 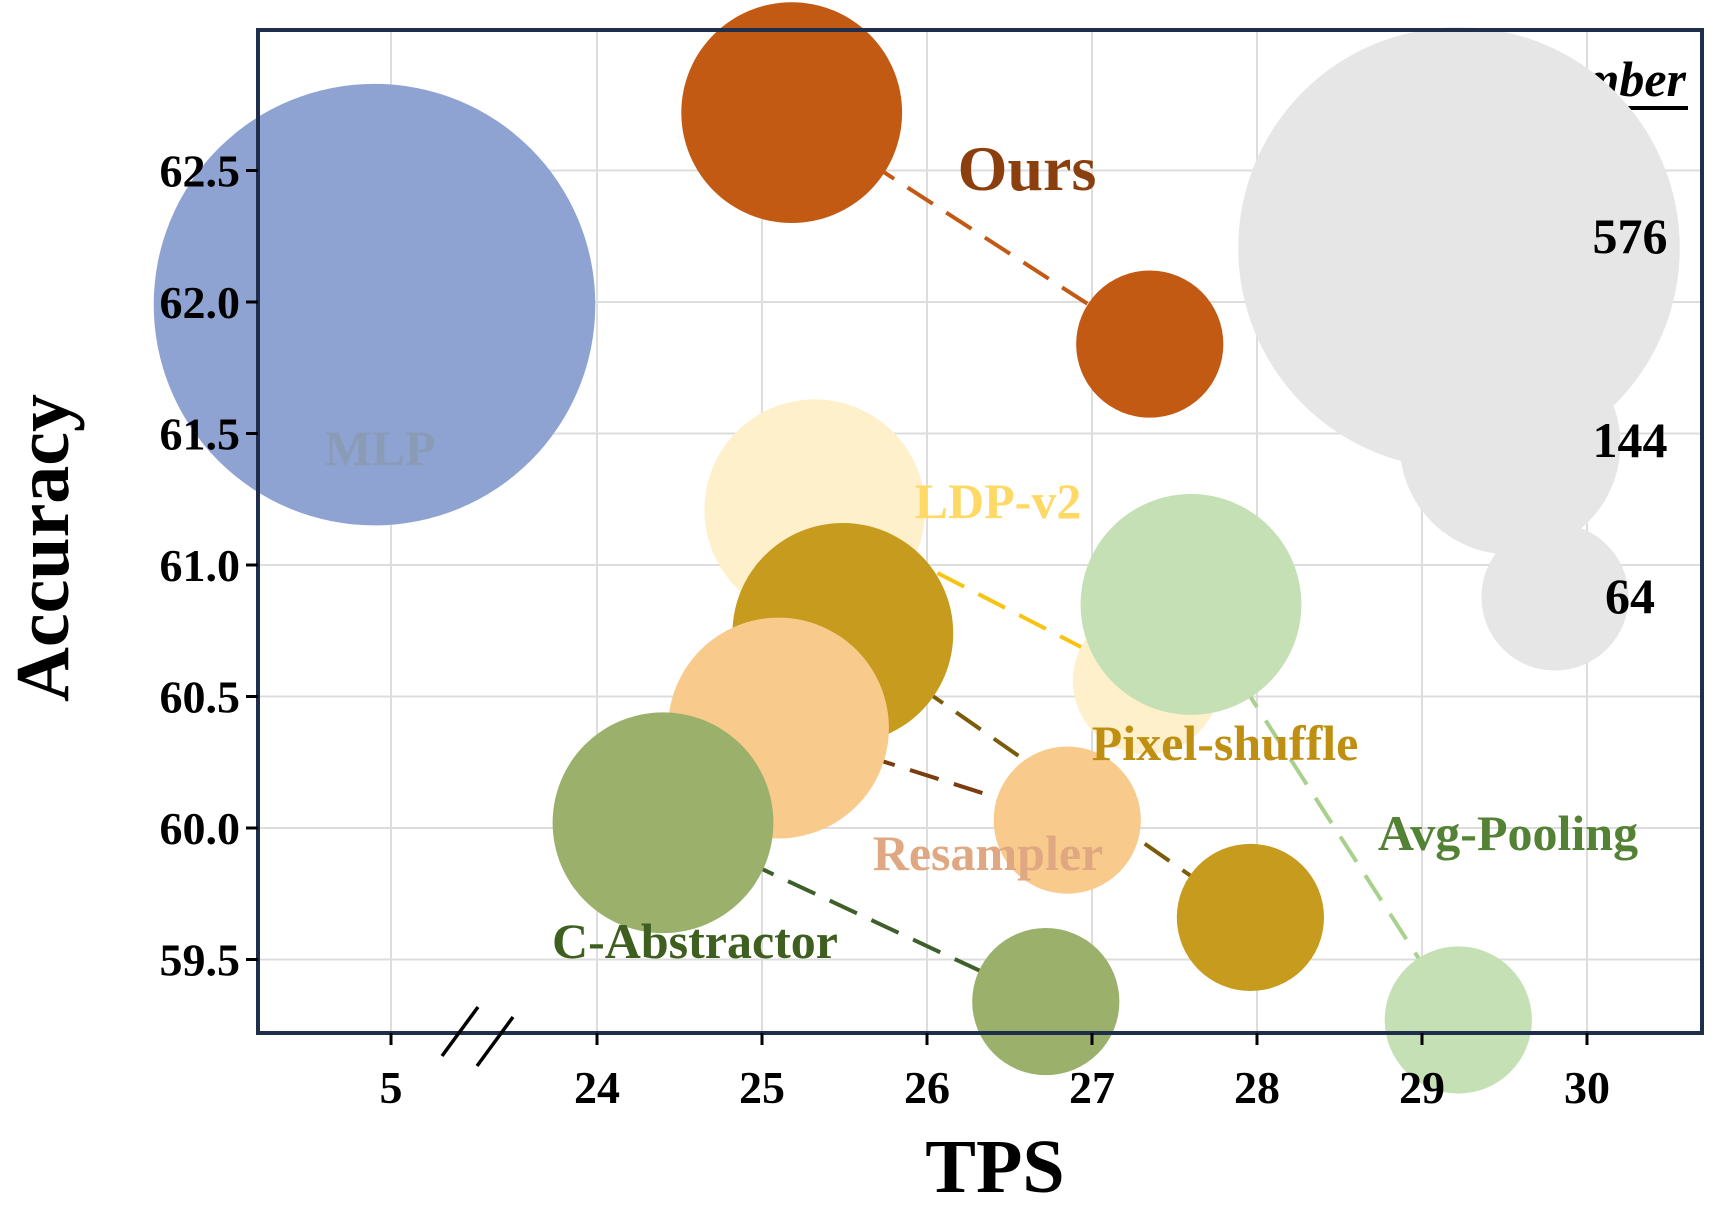 I want to click on y-tick-label-61-5: 61.5, so click(x=200, y=434).